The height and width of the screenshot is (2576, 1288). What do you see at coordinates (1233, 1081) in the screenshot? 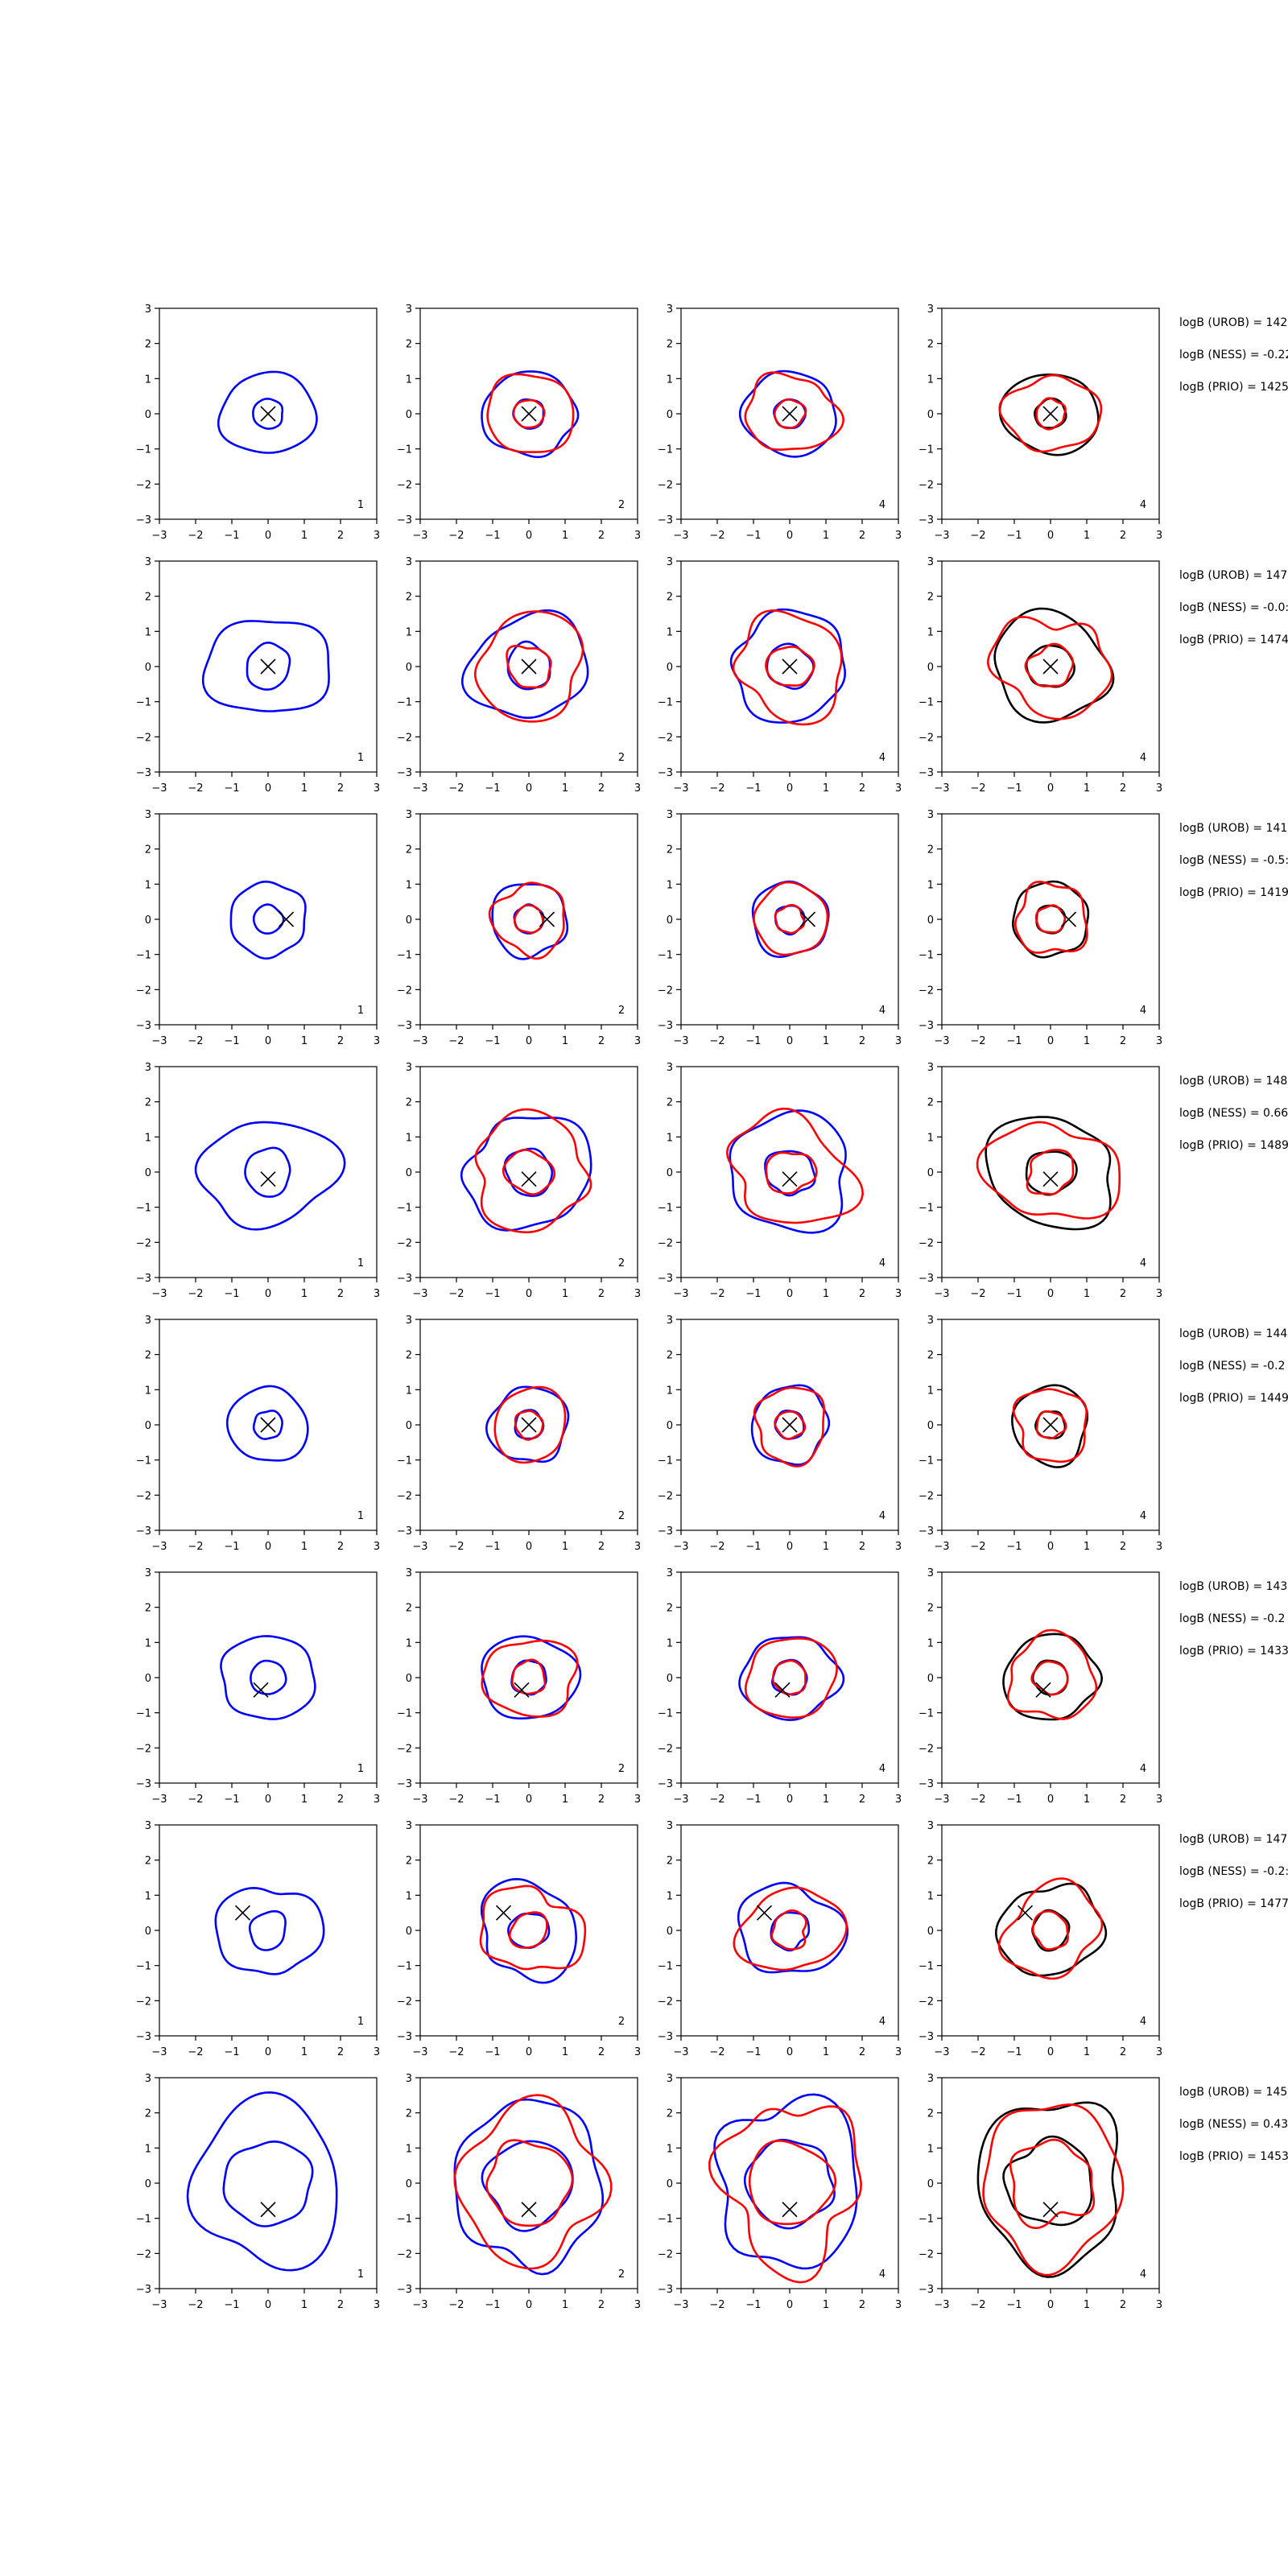
I see `logb-annotation: logB (UROB) = 148` at bounding box center [1233, 1081].